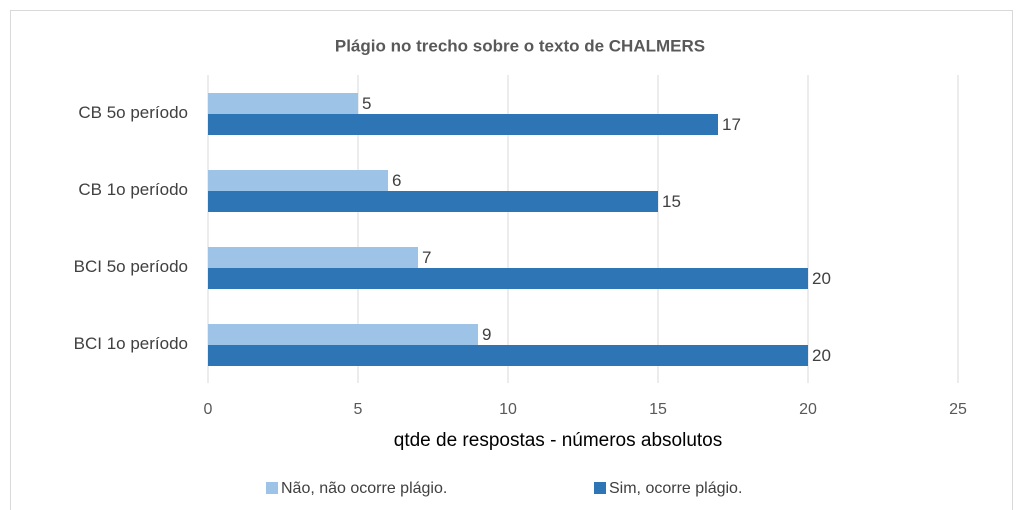  Describe the element at coordinates (131, 343) in the screenshot. I see `y-tick-label: BCI 1o período` at that location.